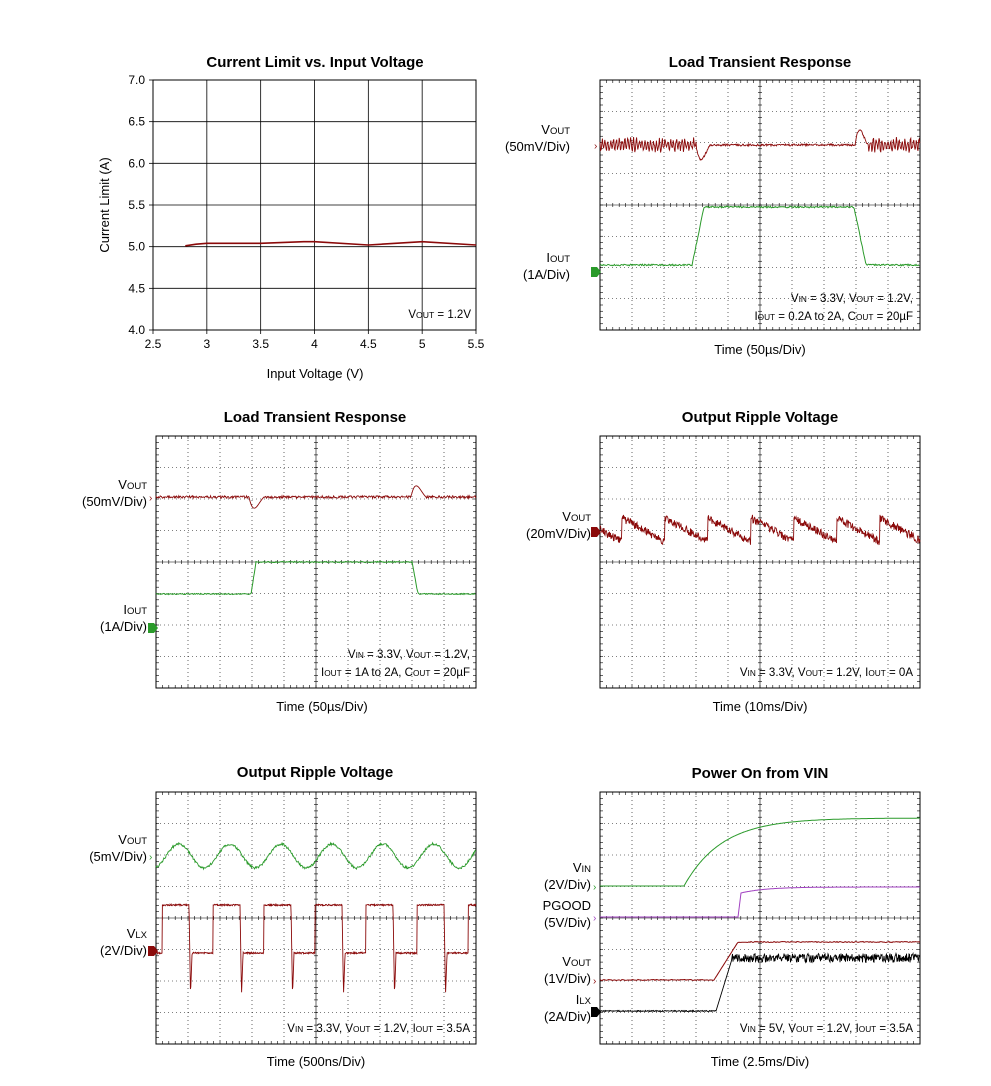 Image resolution: width=991 pixels, height=1086 pixels. Describe the element at coordinates (567, 978) in the screenshot. I see `label-vout-scale: (1V/Div)` at that location.